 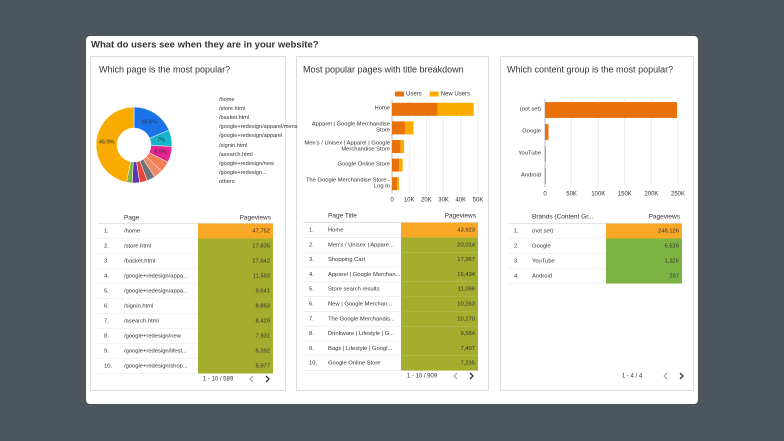 I want to click on legend-item: /google+redesign/new, so click(x=243, y=164).